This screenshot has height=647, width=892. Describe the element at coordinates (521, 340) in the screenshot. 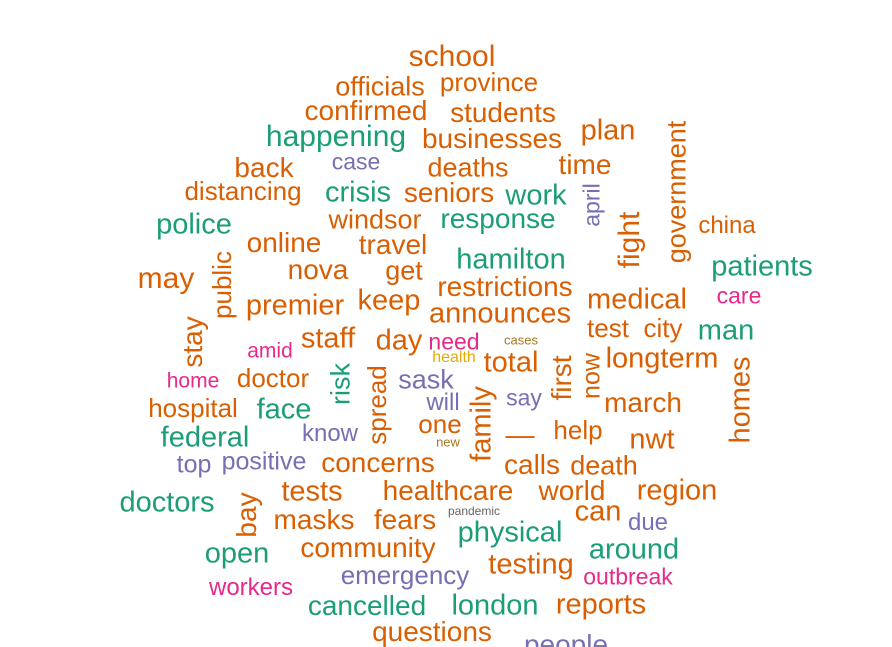

I see `cloud-word: cases` at that location.